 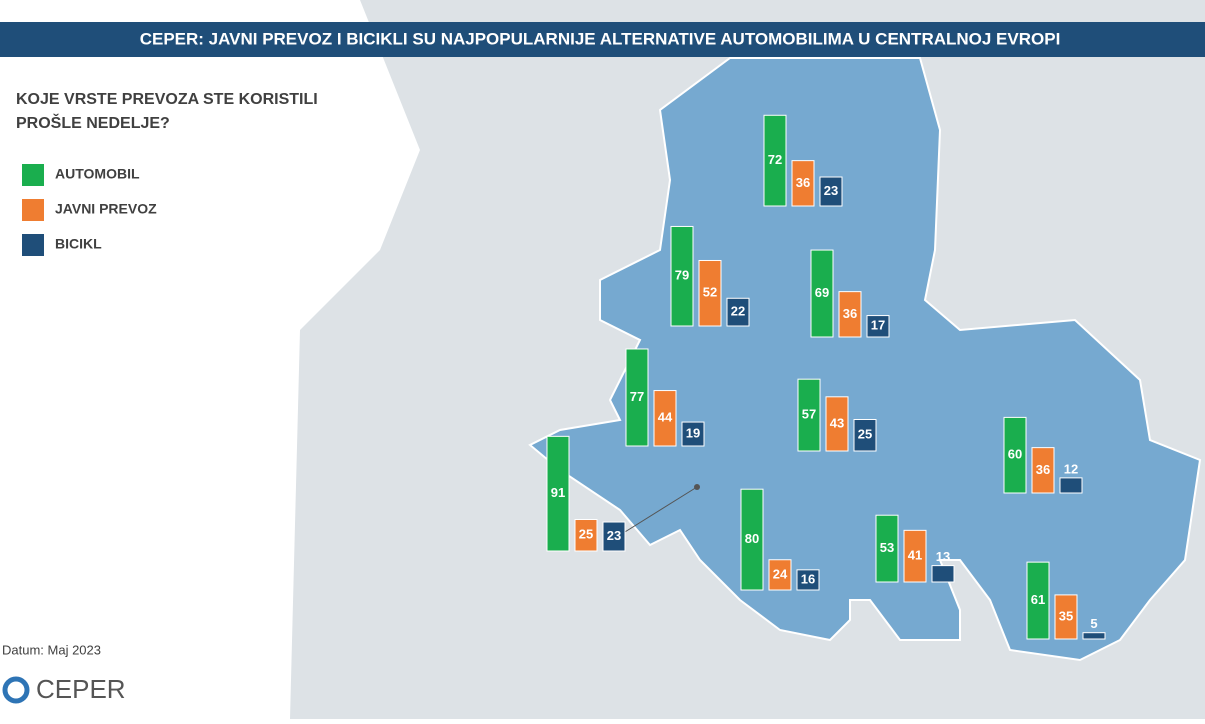 I want to click on value-label: 43, so click(x=837, y=422).